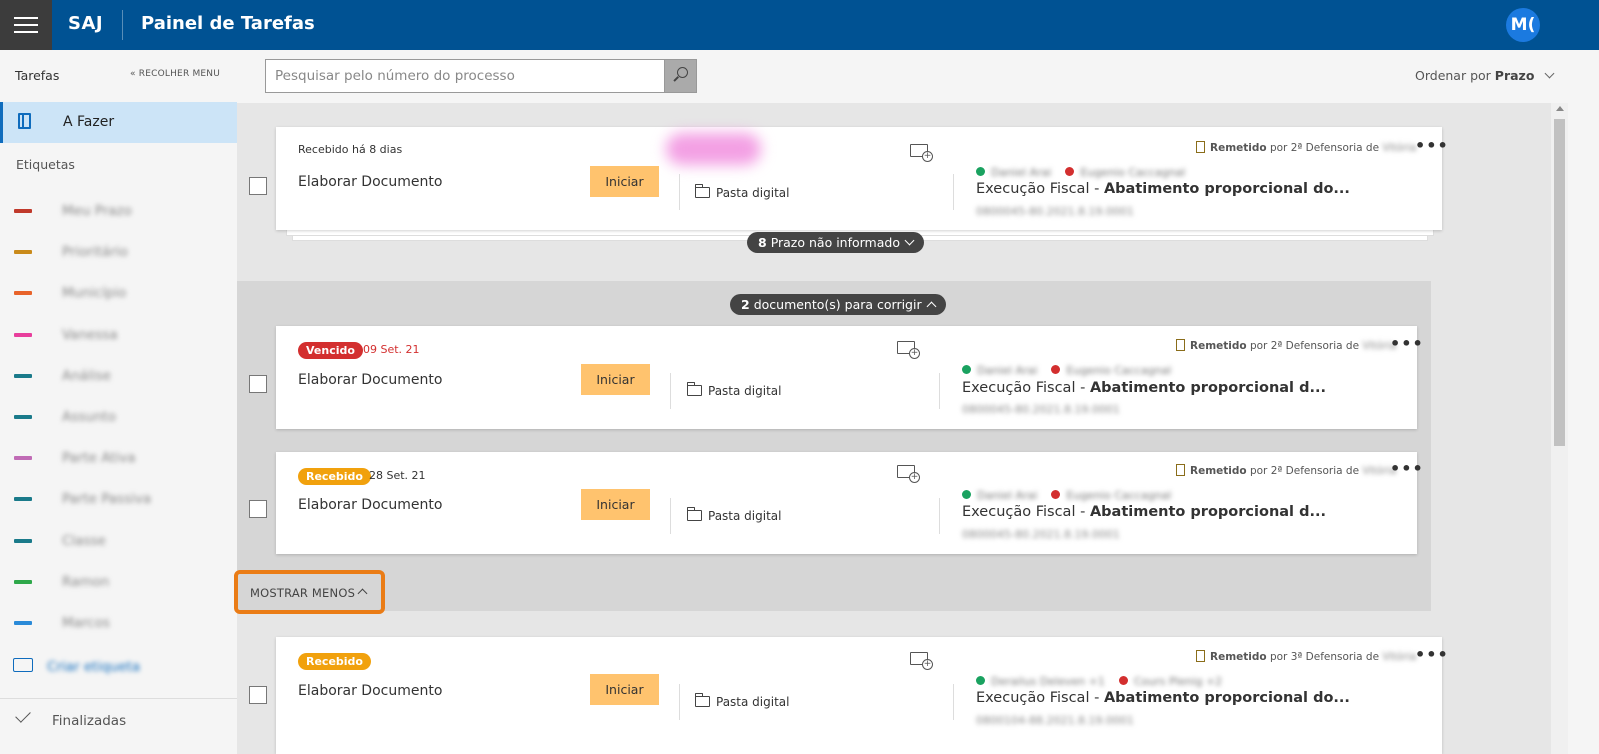 The height and width of the screenshot is (754, 1599). What do you see at coordinates (118, 720) in the screenshot?
I see `sidebar-item-finalizadas: Finalizadas` at bounding box center [118, 720].